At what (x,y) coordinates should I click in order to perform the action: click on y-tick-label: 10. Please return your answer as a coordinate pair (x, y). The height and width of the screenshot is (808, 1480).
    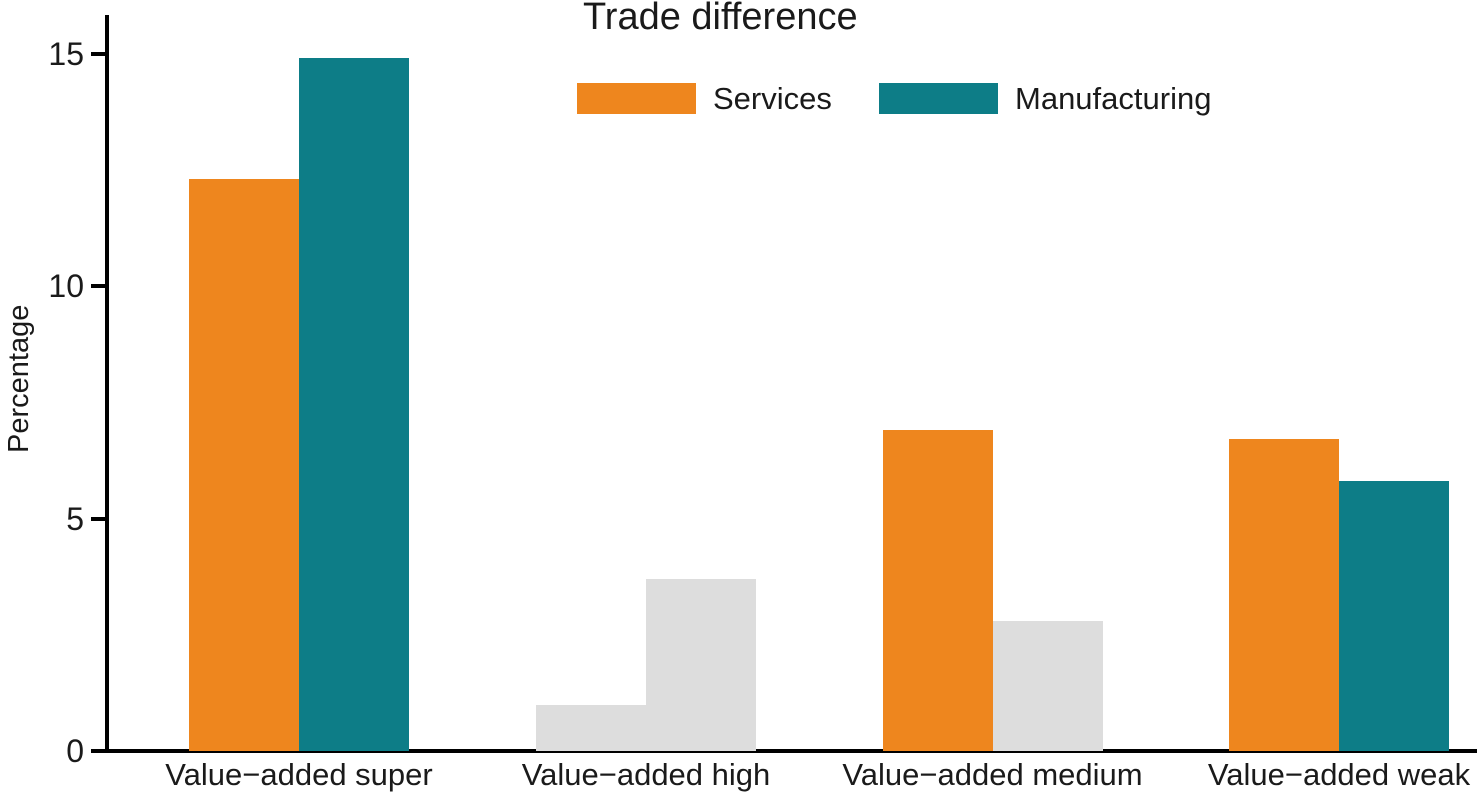
    Looking at the image, I should click on (66, 286).